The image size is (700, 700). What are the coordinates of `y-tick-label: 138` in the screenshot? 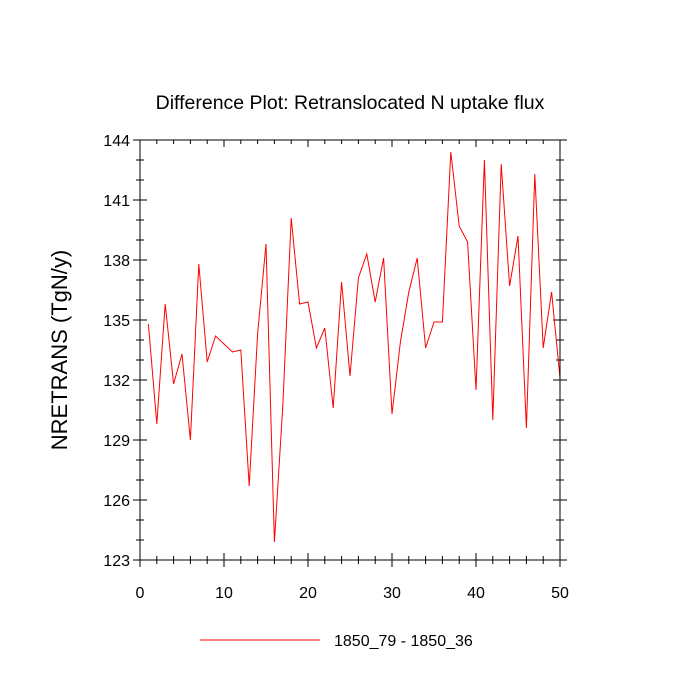 It's located at (116, 261).